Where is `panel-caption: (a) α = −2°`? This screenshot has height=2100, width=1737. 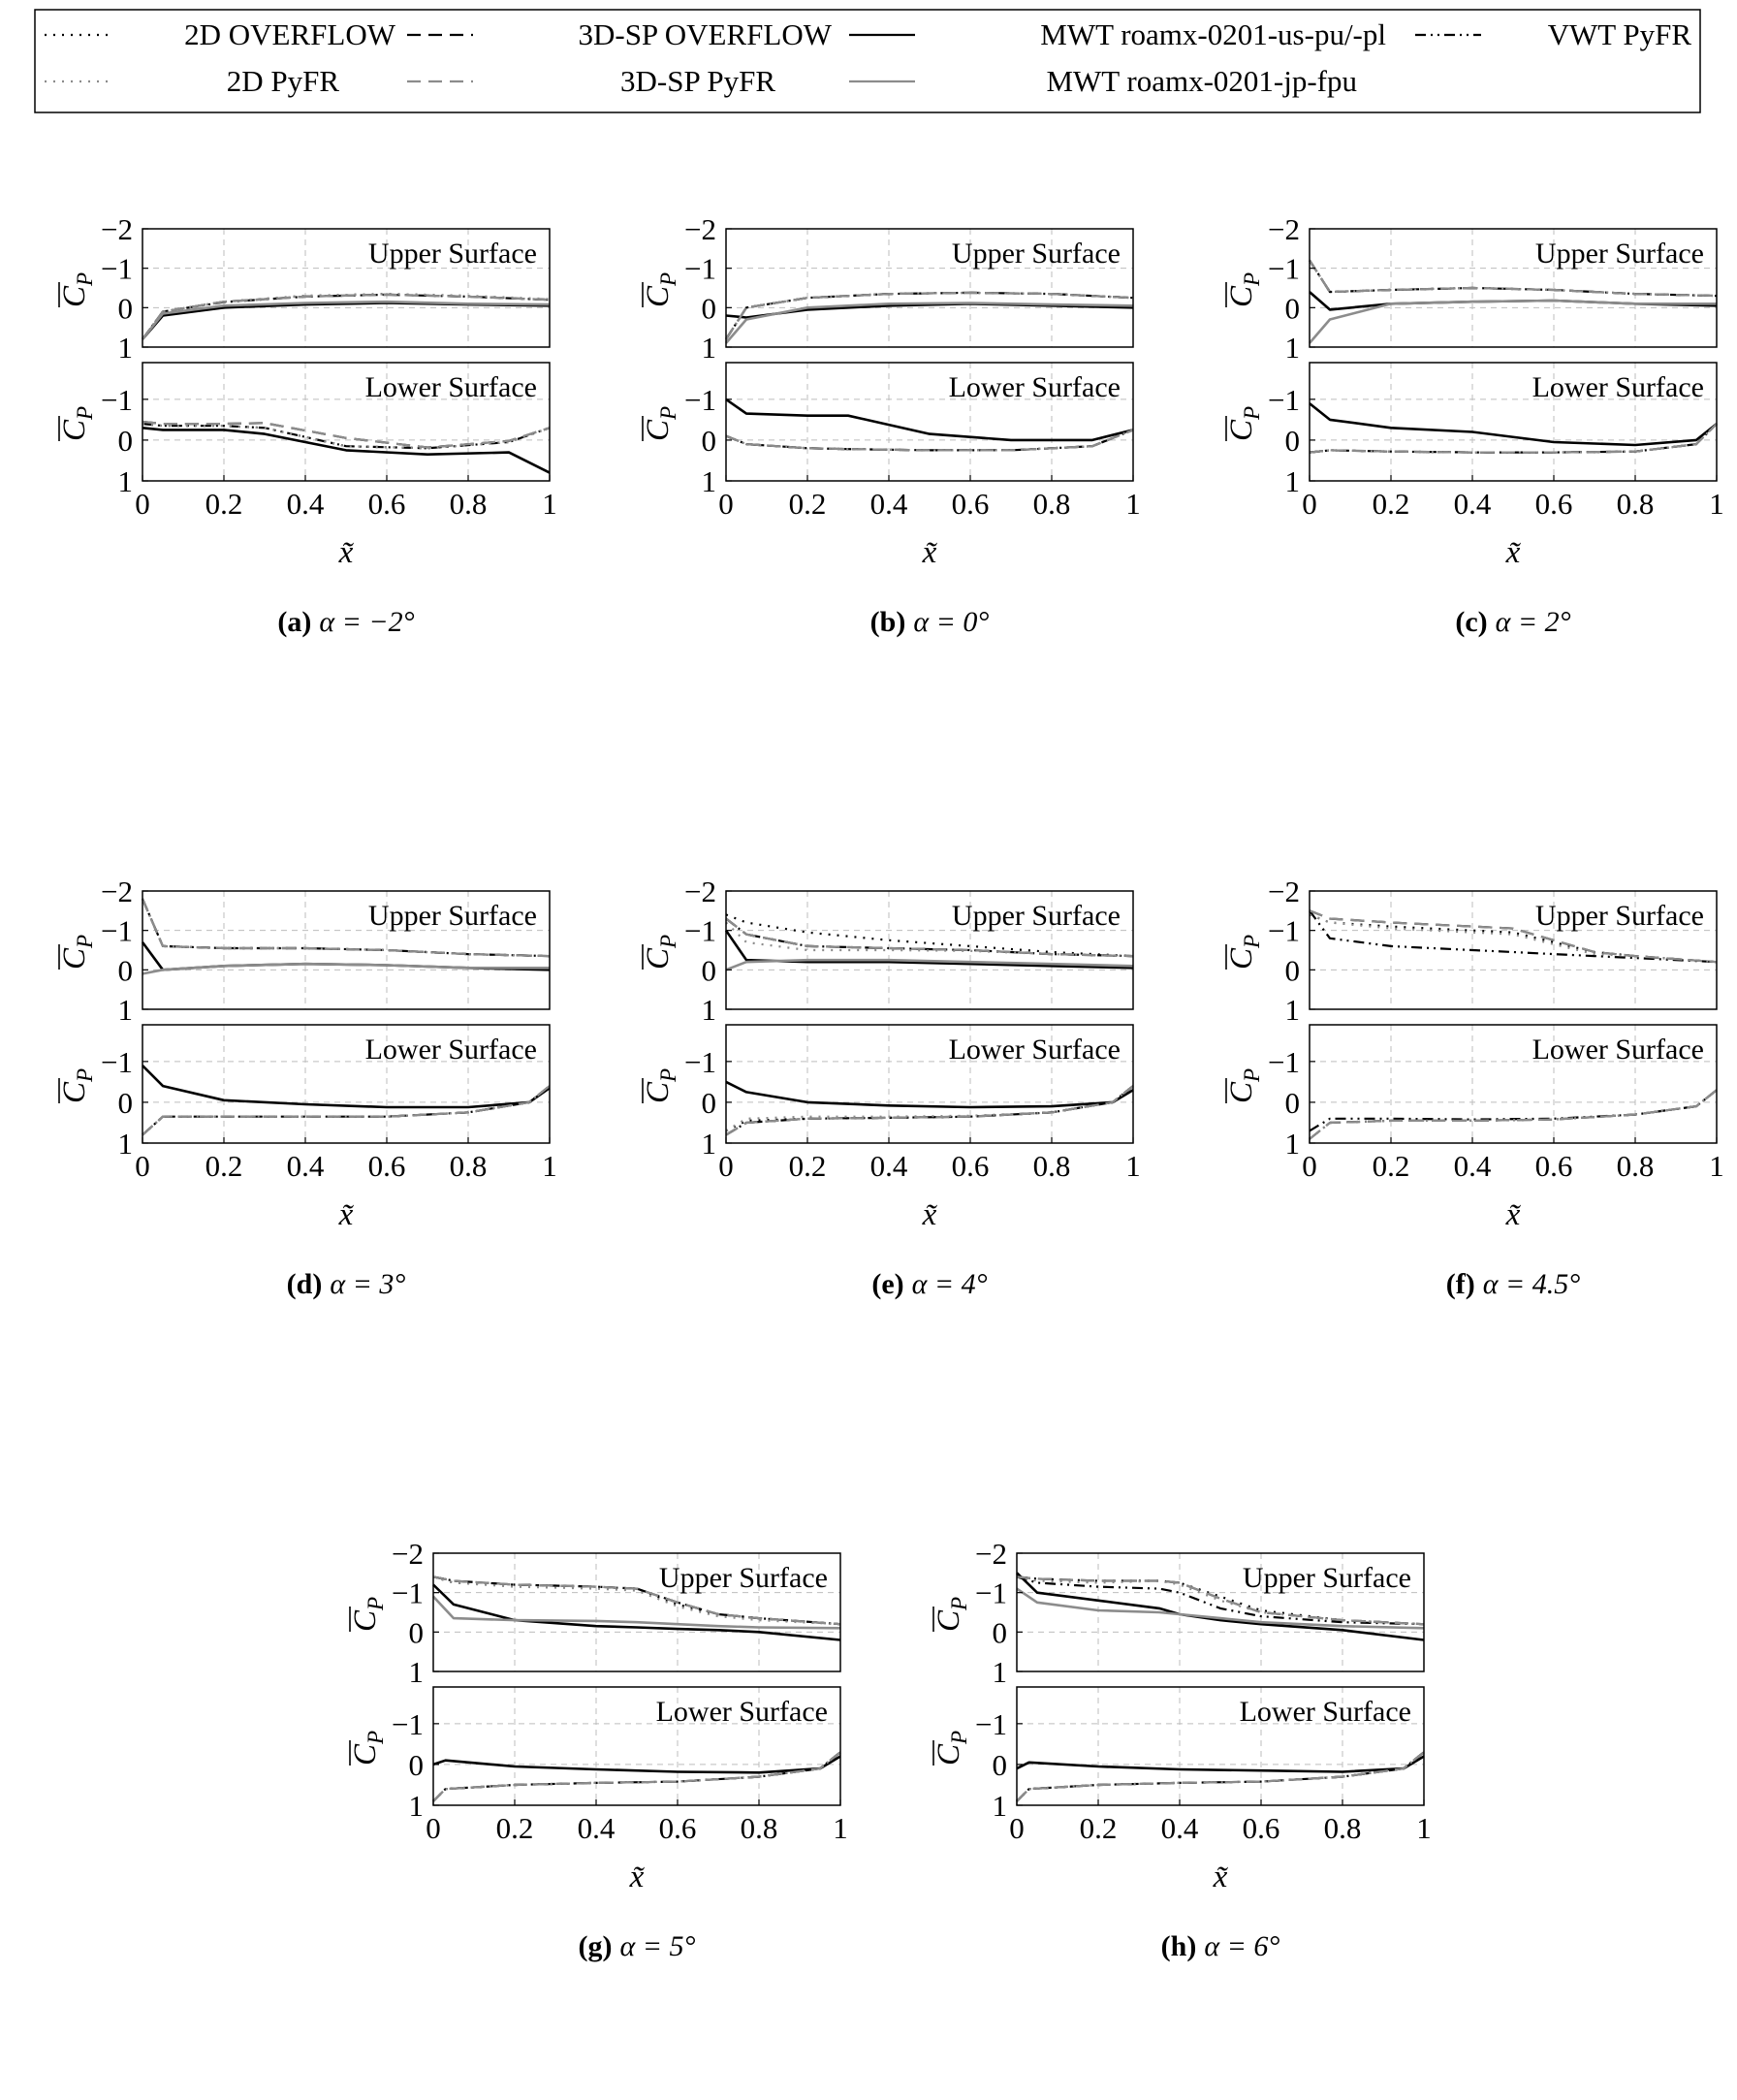
panel-caption: (a) α = −2° is located at coordinates (345, 622).